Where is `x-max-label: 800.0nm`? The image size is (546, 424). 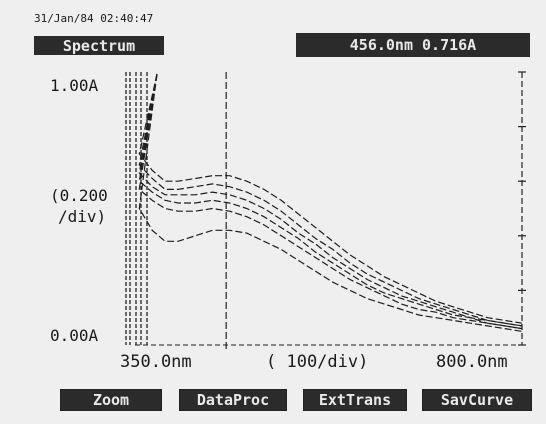 x-max-label: 800.0nm is located at coordinates (472, 362).